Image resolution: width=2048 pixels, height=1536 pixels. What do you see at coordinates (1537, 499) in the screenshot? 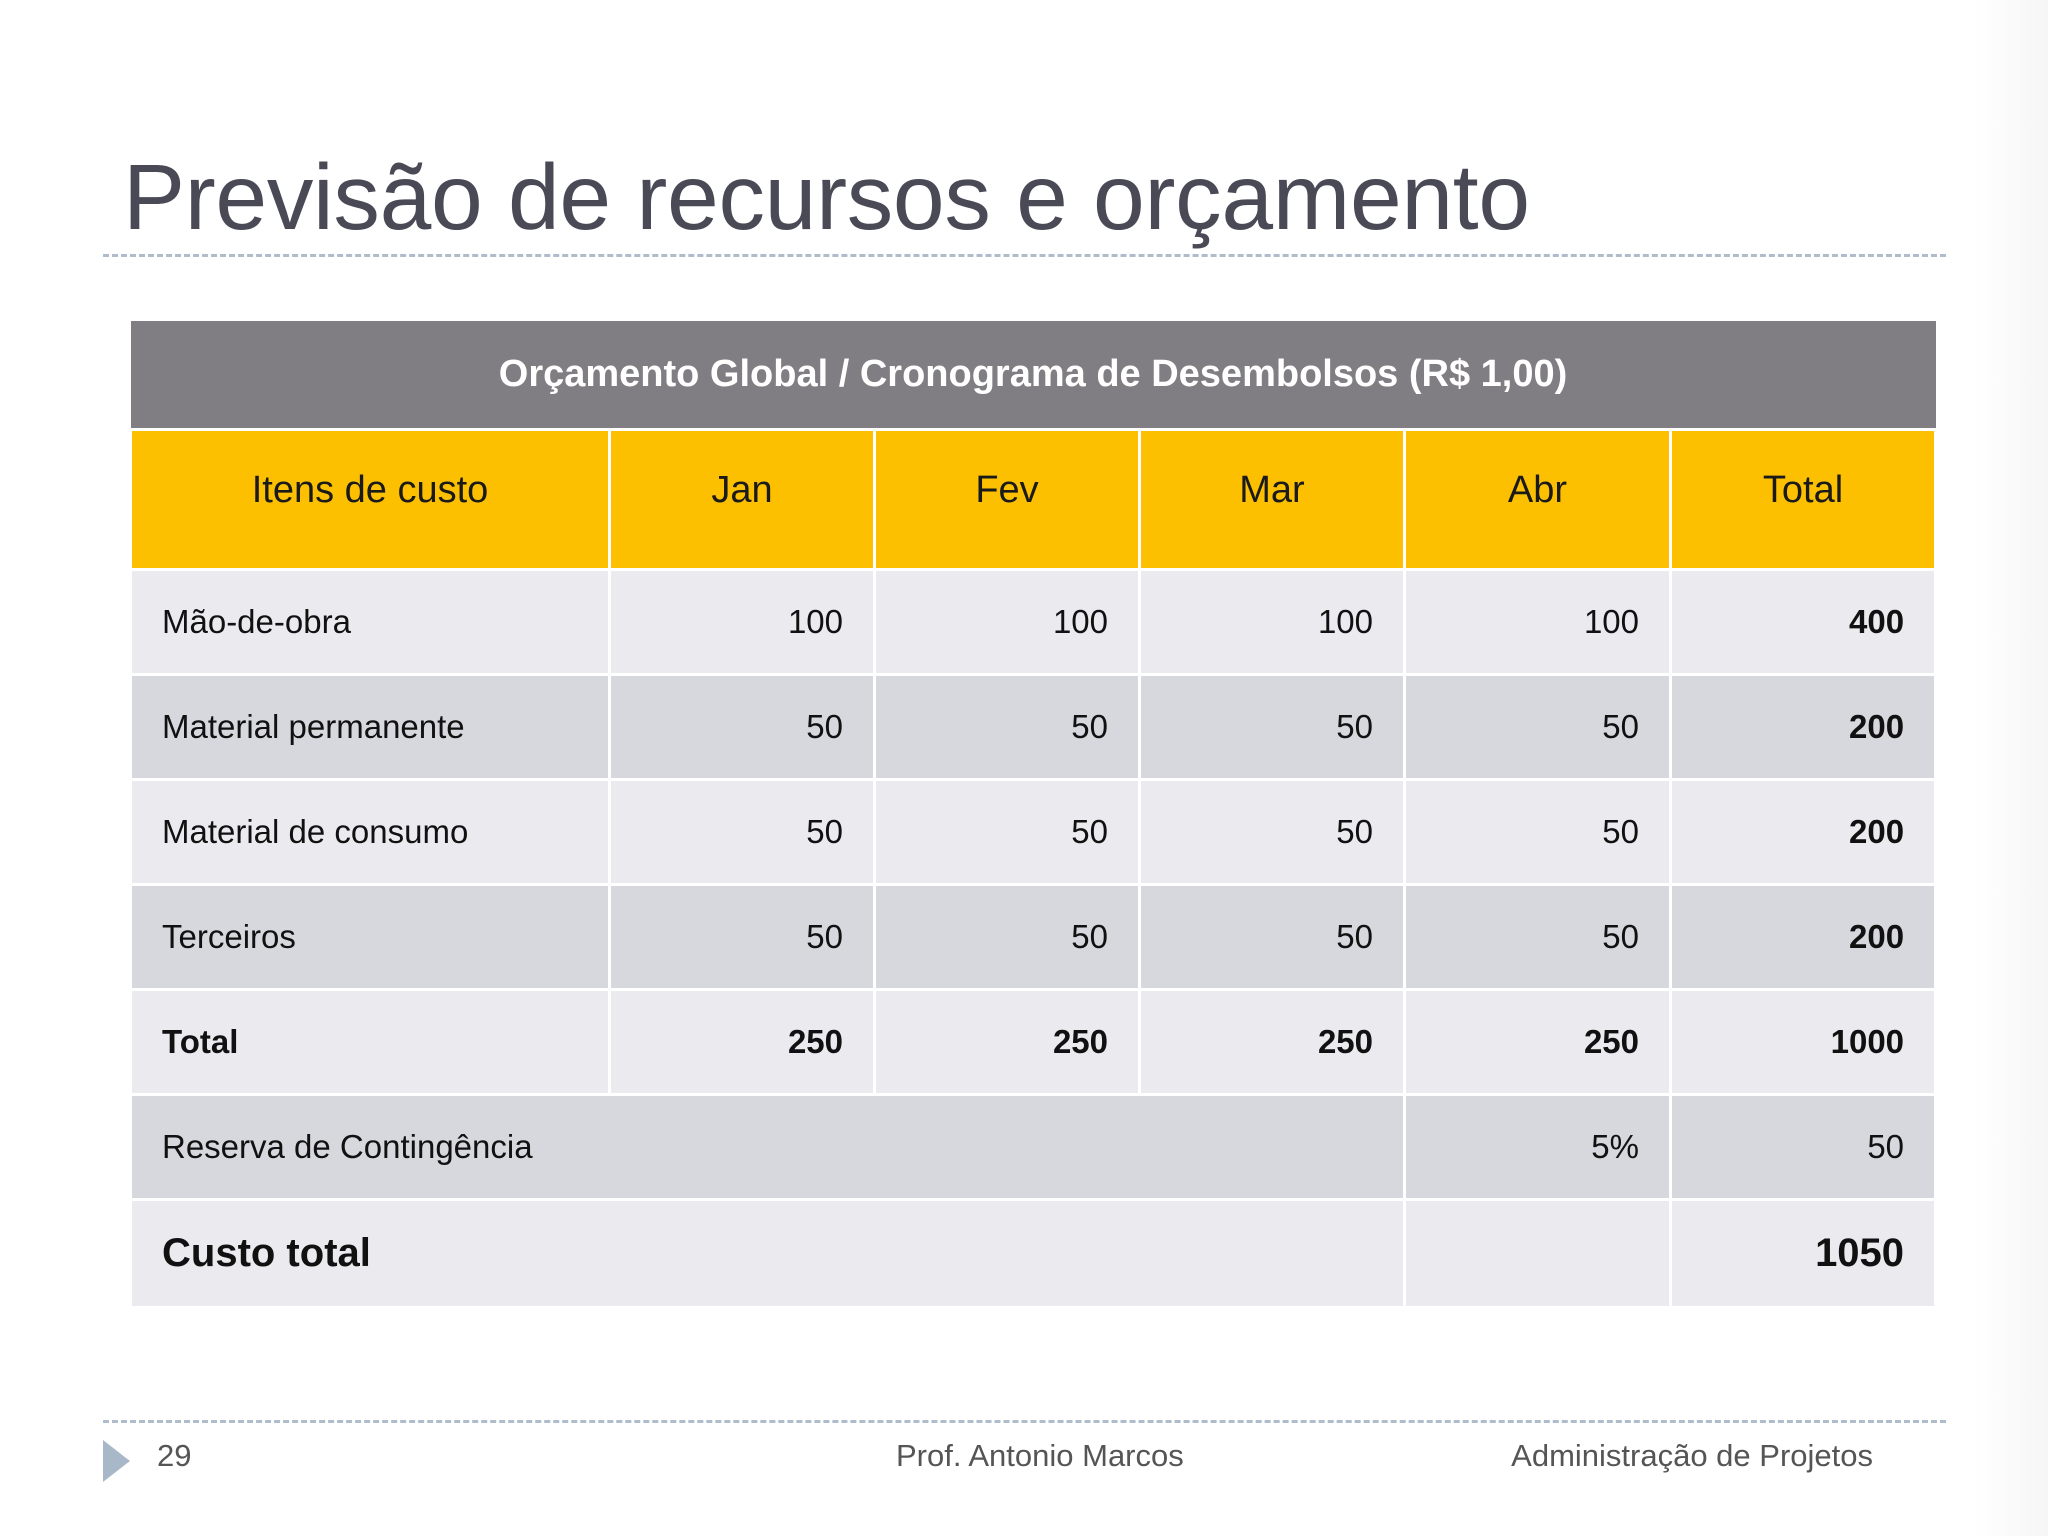
I see `column-header-abr: Abr` at bounding box center [1537, 499].